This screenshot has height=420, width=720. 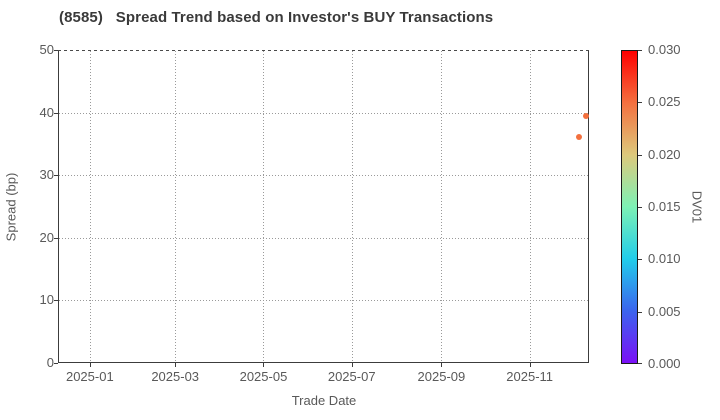 What do you see at coordinates (664, 154) in the screenshot?
I see `colorbar-tick-label: 0.020` at bounding box center [664, 154].